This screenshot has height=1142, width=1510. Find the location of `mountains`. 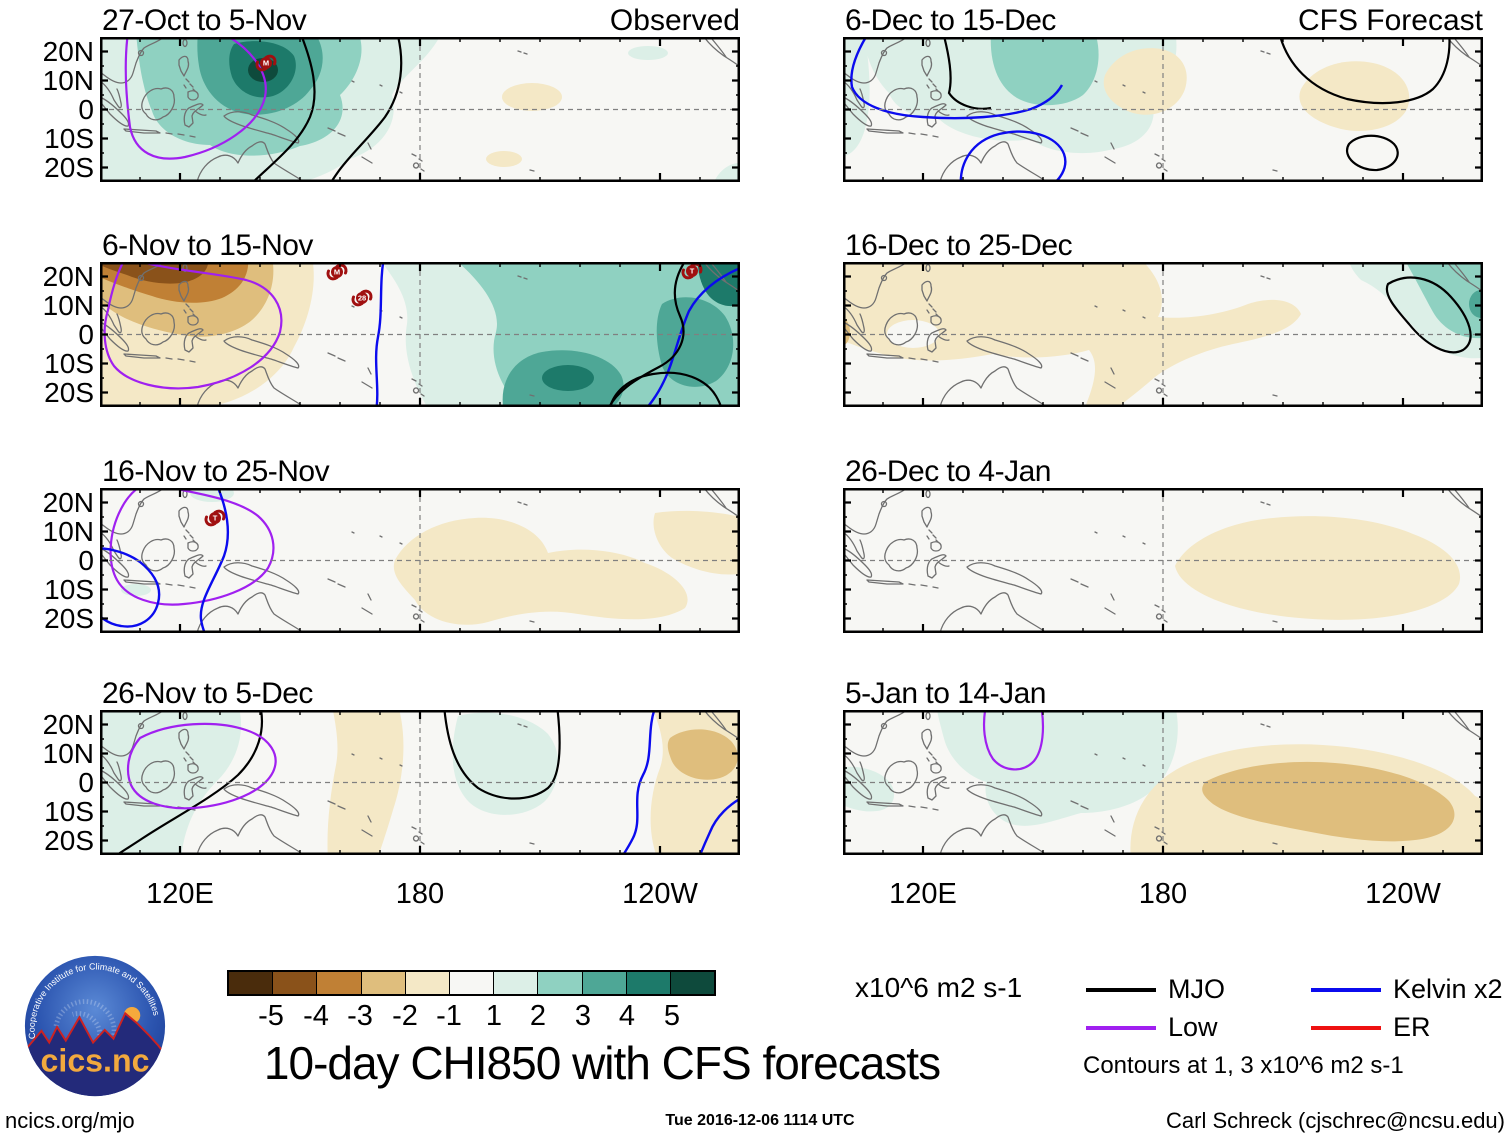

mountains is located at coordinates (95, 1055).